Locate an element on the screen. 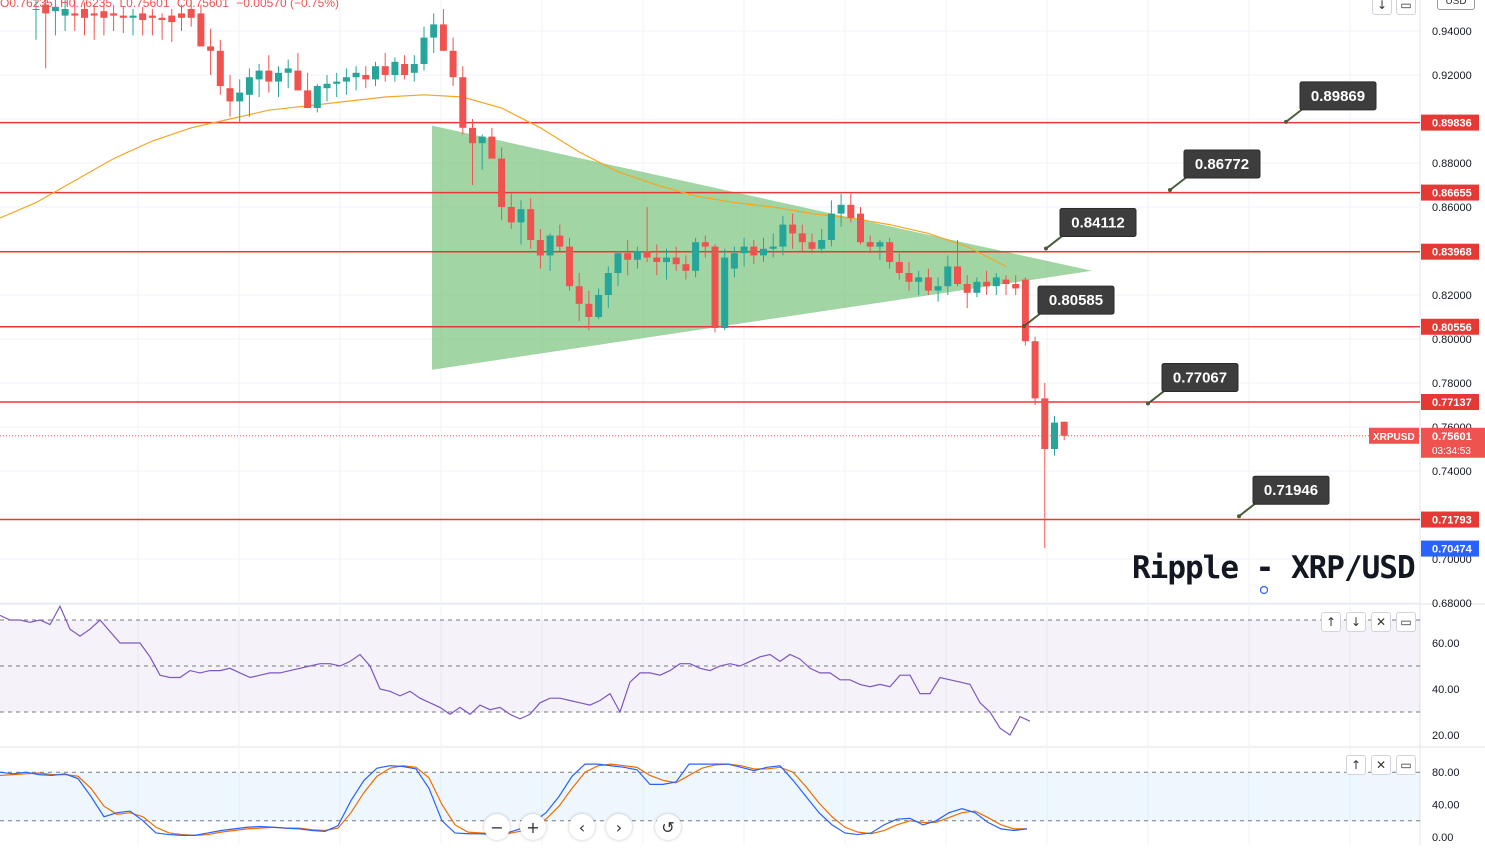  rsi-move-down-icon: ↓ is located at coordinates (1356, 622).